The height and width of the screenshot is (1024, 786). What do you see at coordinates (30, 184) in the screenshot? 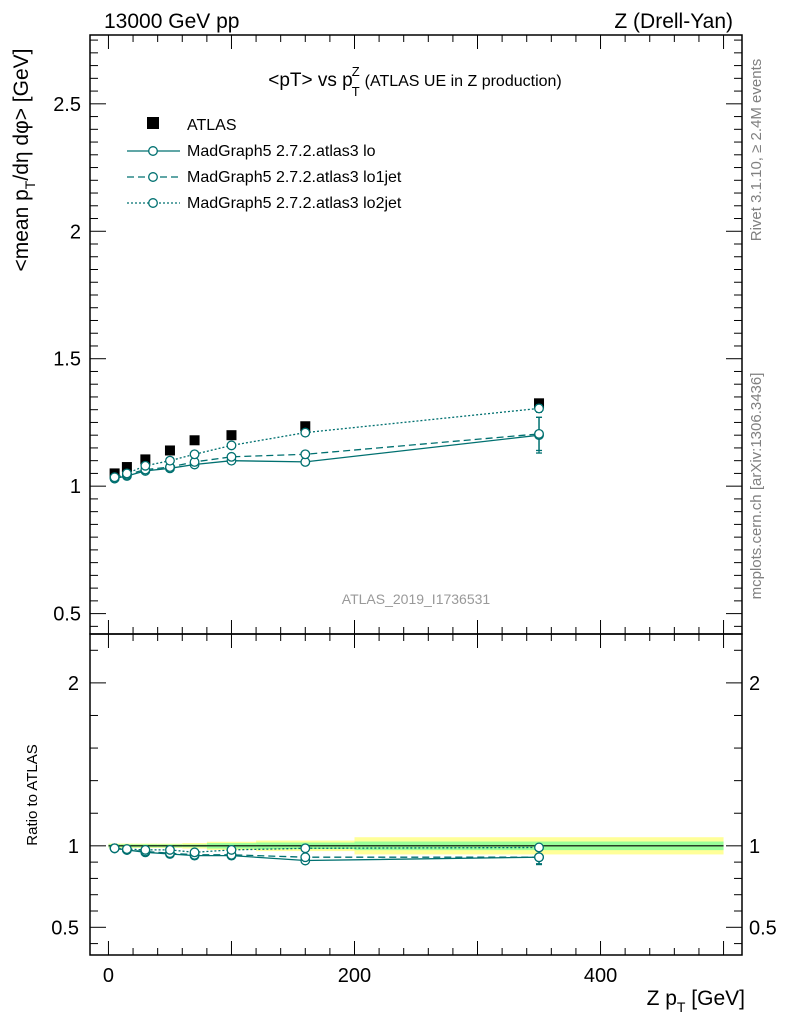
I see `y-axis-label-sub: T` at bounding box center [30, 184].